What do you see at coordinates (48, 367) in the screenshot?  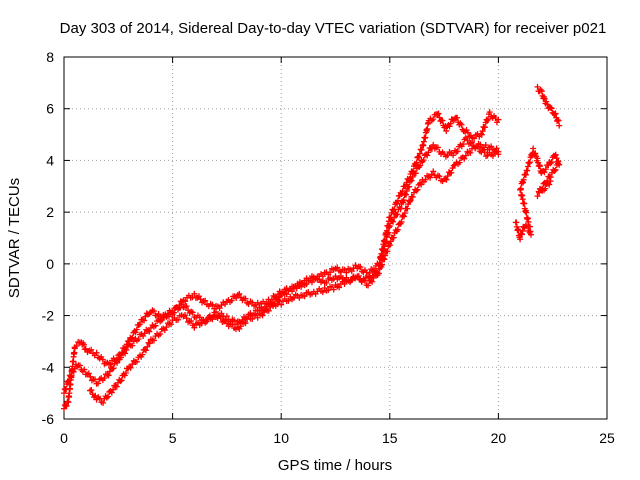 I see `y-tick-label: -4` at bounding box center [48, 367].